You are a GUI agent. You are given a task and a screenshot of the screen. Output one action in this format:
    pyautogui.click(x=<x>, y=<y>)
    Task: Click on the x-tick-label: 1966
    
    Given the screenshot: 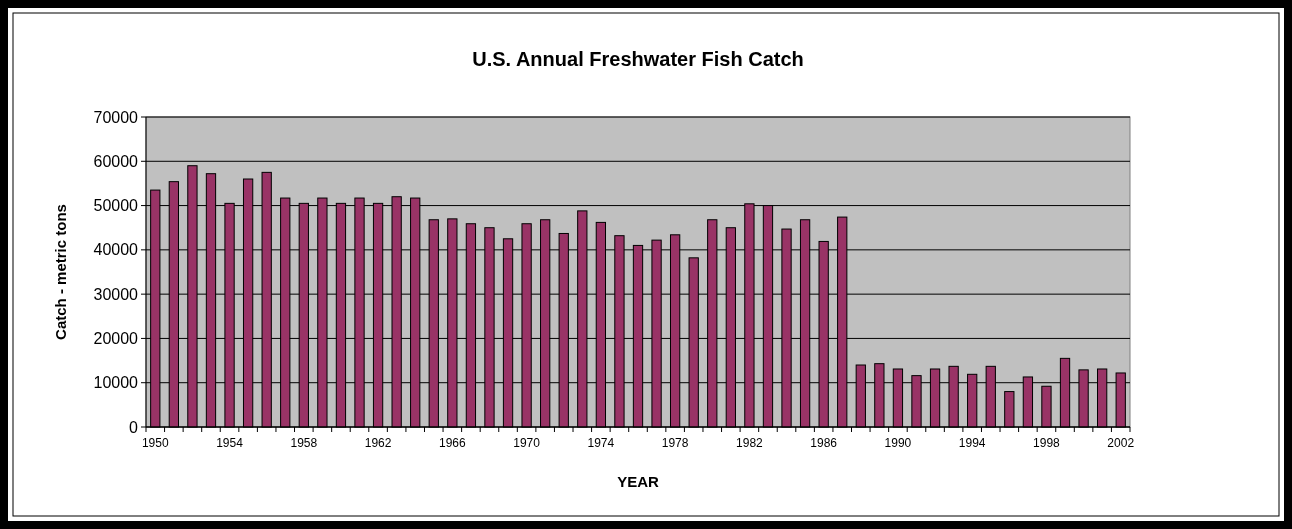 What is the action you would take?
    pyautogui.click(x=452, y=443)
    